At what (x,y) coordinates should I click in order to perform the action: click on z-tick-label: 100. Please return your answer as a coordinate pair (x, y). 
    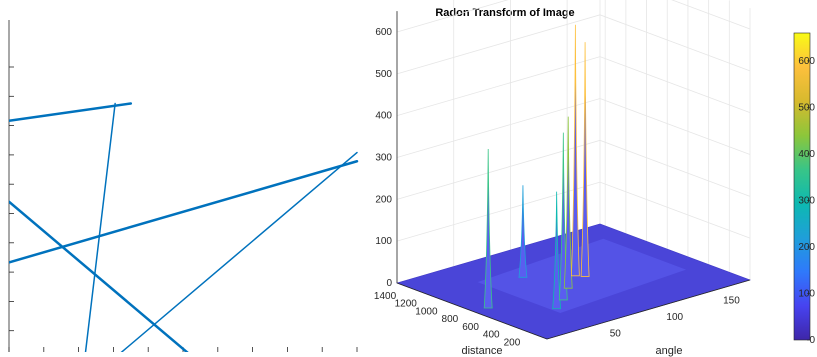
    Looking at the image, I should click on (383, 241).